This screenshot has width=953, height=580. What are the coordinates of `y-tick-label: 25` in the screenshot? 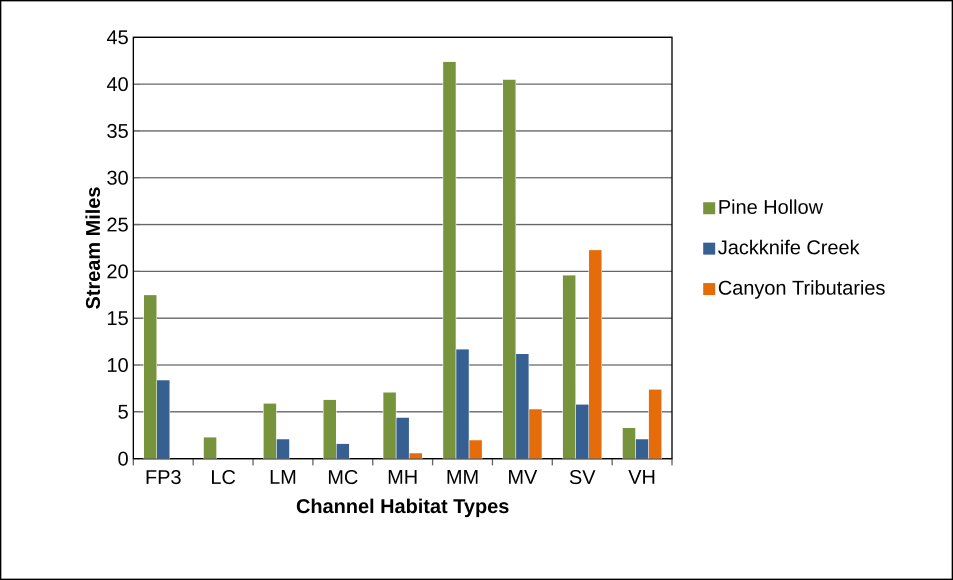 It's located at (117, 225).